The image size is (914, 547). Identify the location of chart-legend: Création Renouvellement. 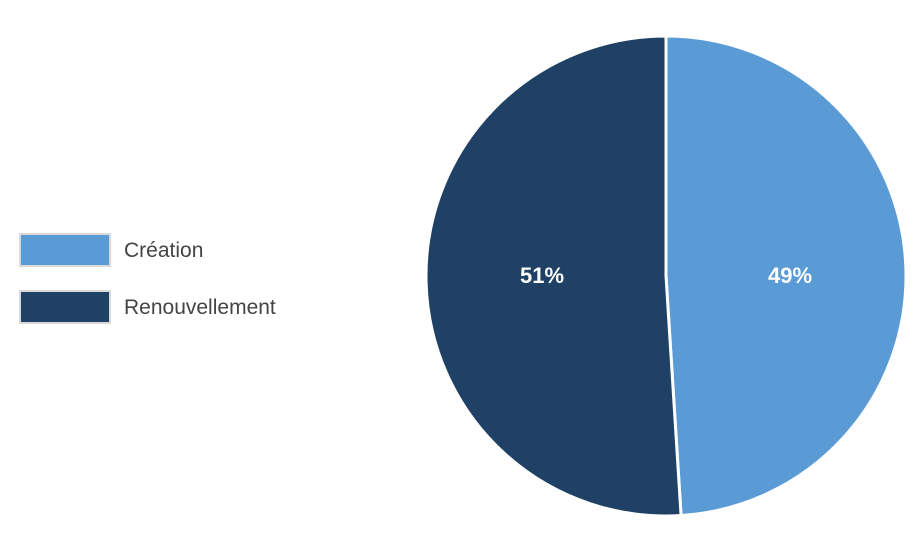
(147, 278).